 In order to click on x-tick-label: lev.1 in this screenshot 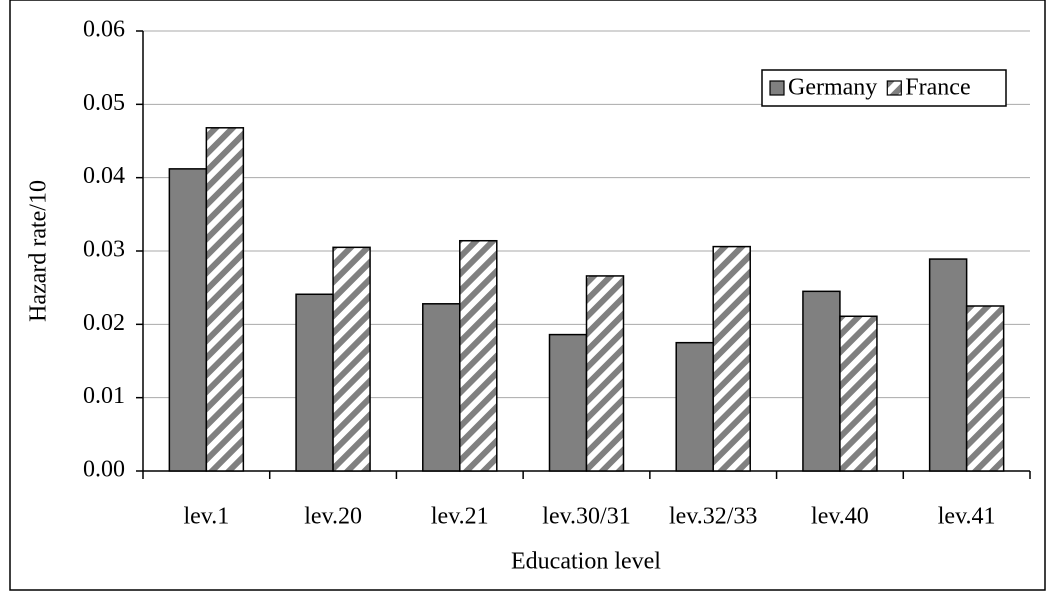, I will do `click(206, 517)`.